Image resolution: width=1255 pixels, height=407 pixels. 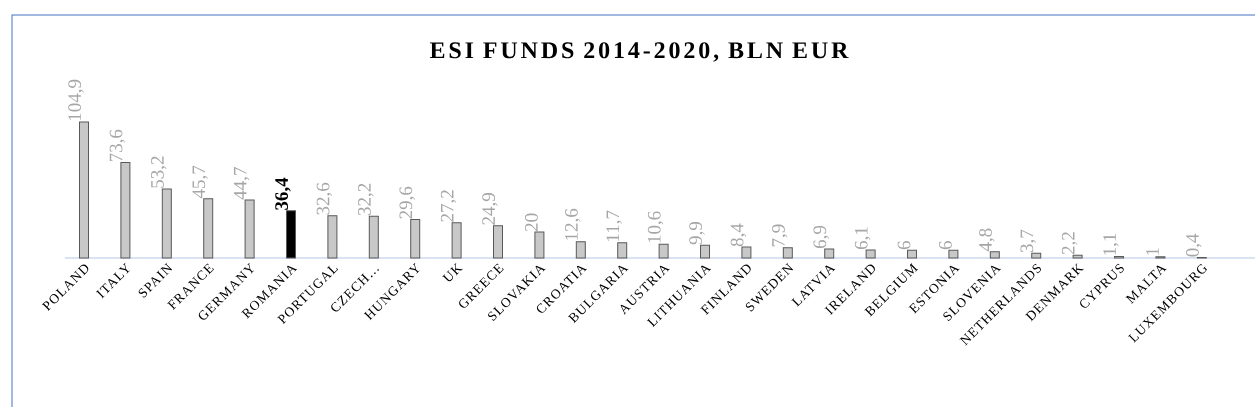 What do you see at coordinates (1069, 243) in the screenshot?
I see `data-label: 2,2` at bounding box center [1069, 243].